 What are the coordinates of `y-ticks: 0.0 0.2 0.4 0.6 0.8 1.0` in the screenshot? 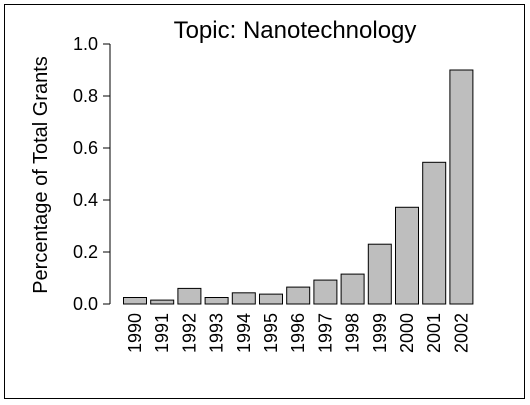 It's located at (91, 174).